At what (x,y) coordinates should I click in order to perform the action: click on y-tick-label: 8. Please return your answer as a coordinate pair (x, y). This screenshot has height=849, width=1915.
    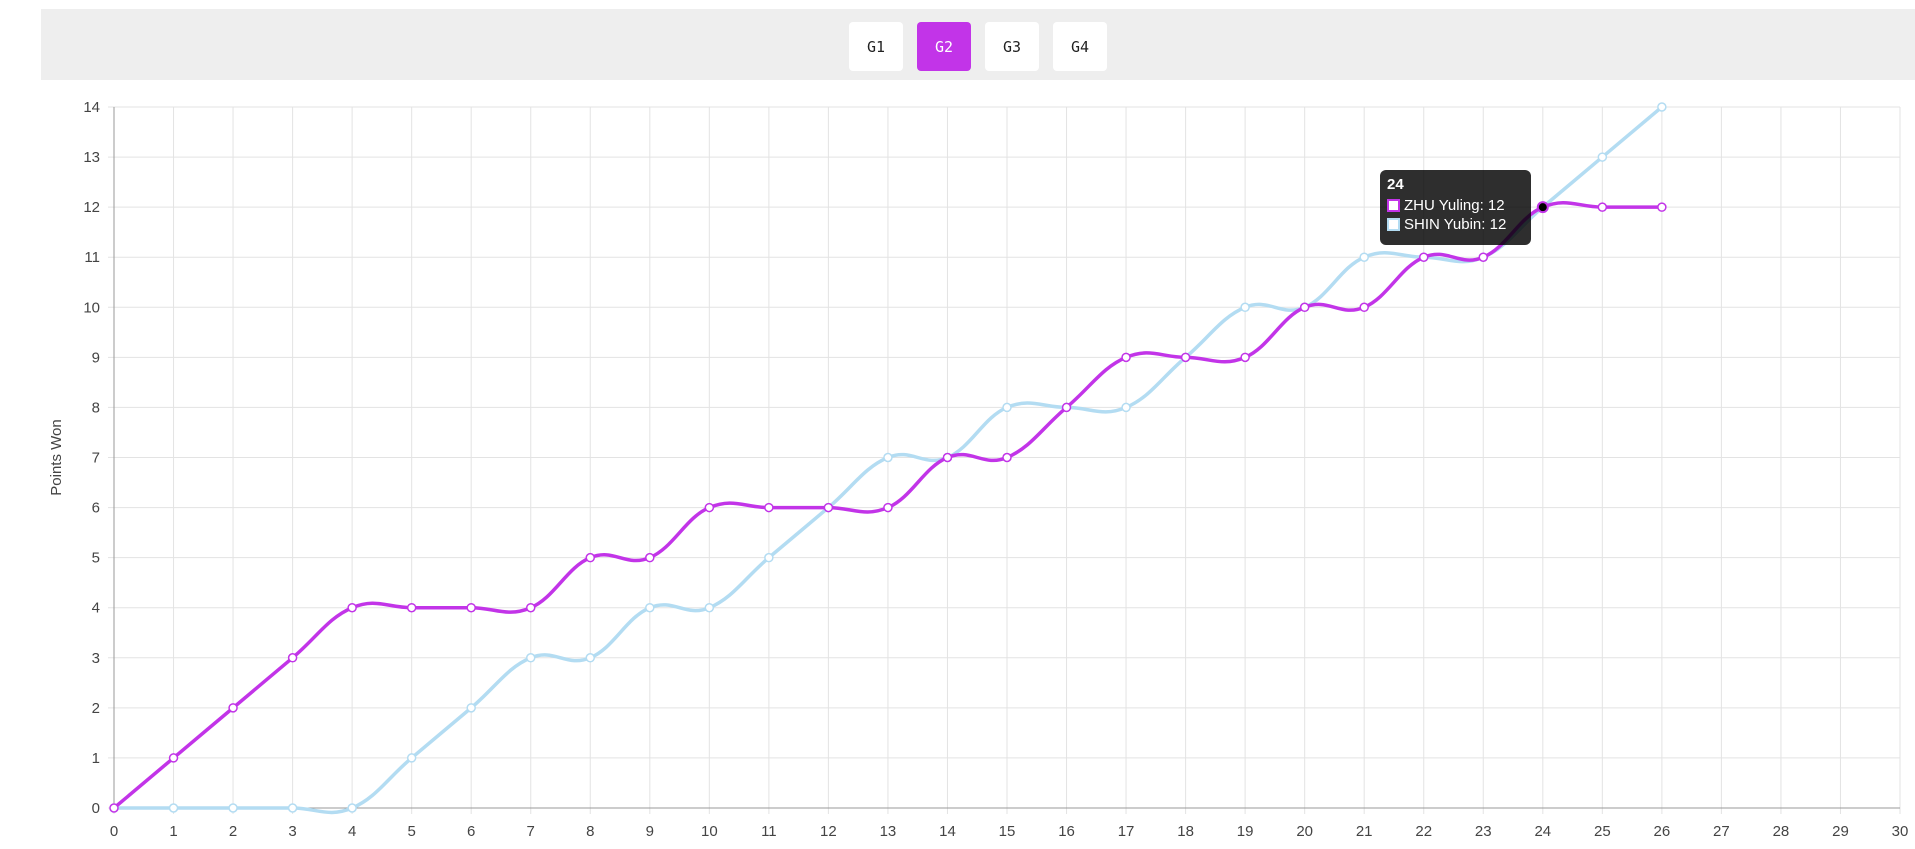
    Looking at the image, I should click on (96, 407).